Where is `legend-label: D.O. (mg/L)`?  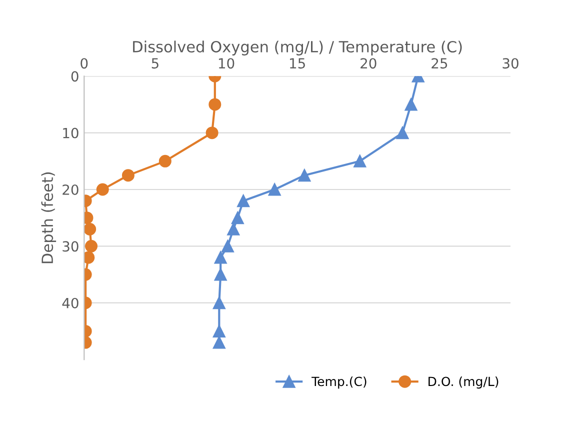
legend-label: D.O. (mg/L) is located at coordinates (463, 382).